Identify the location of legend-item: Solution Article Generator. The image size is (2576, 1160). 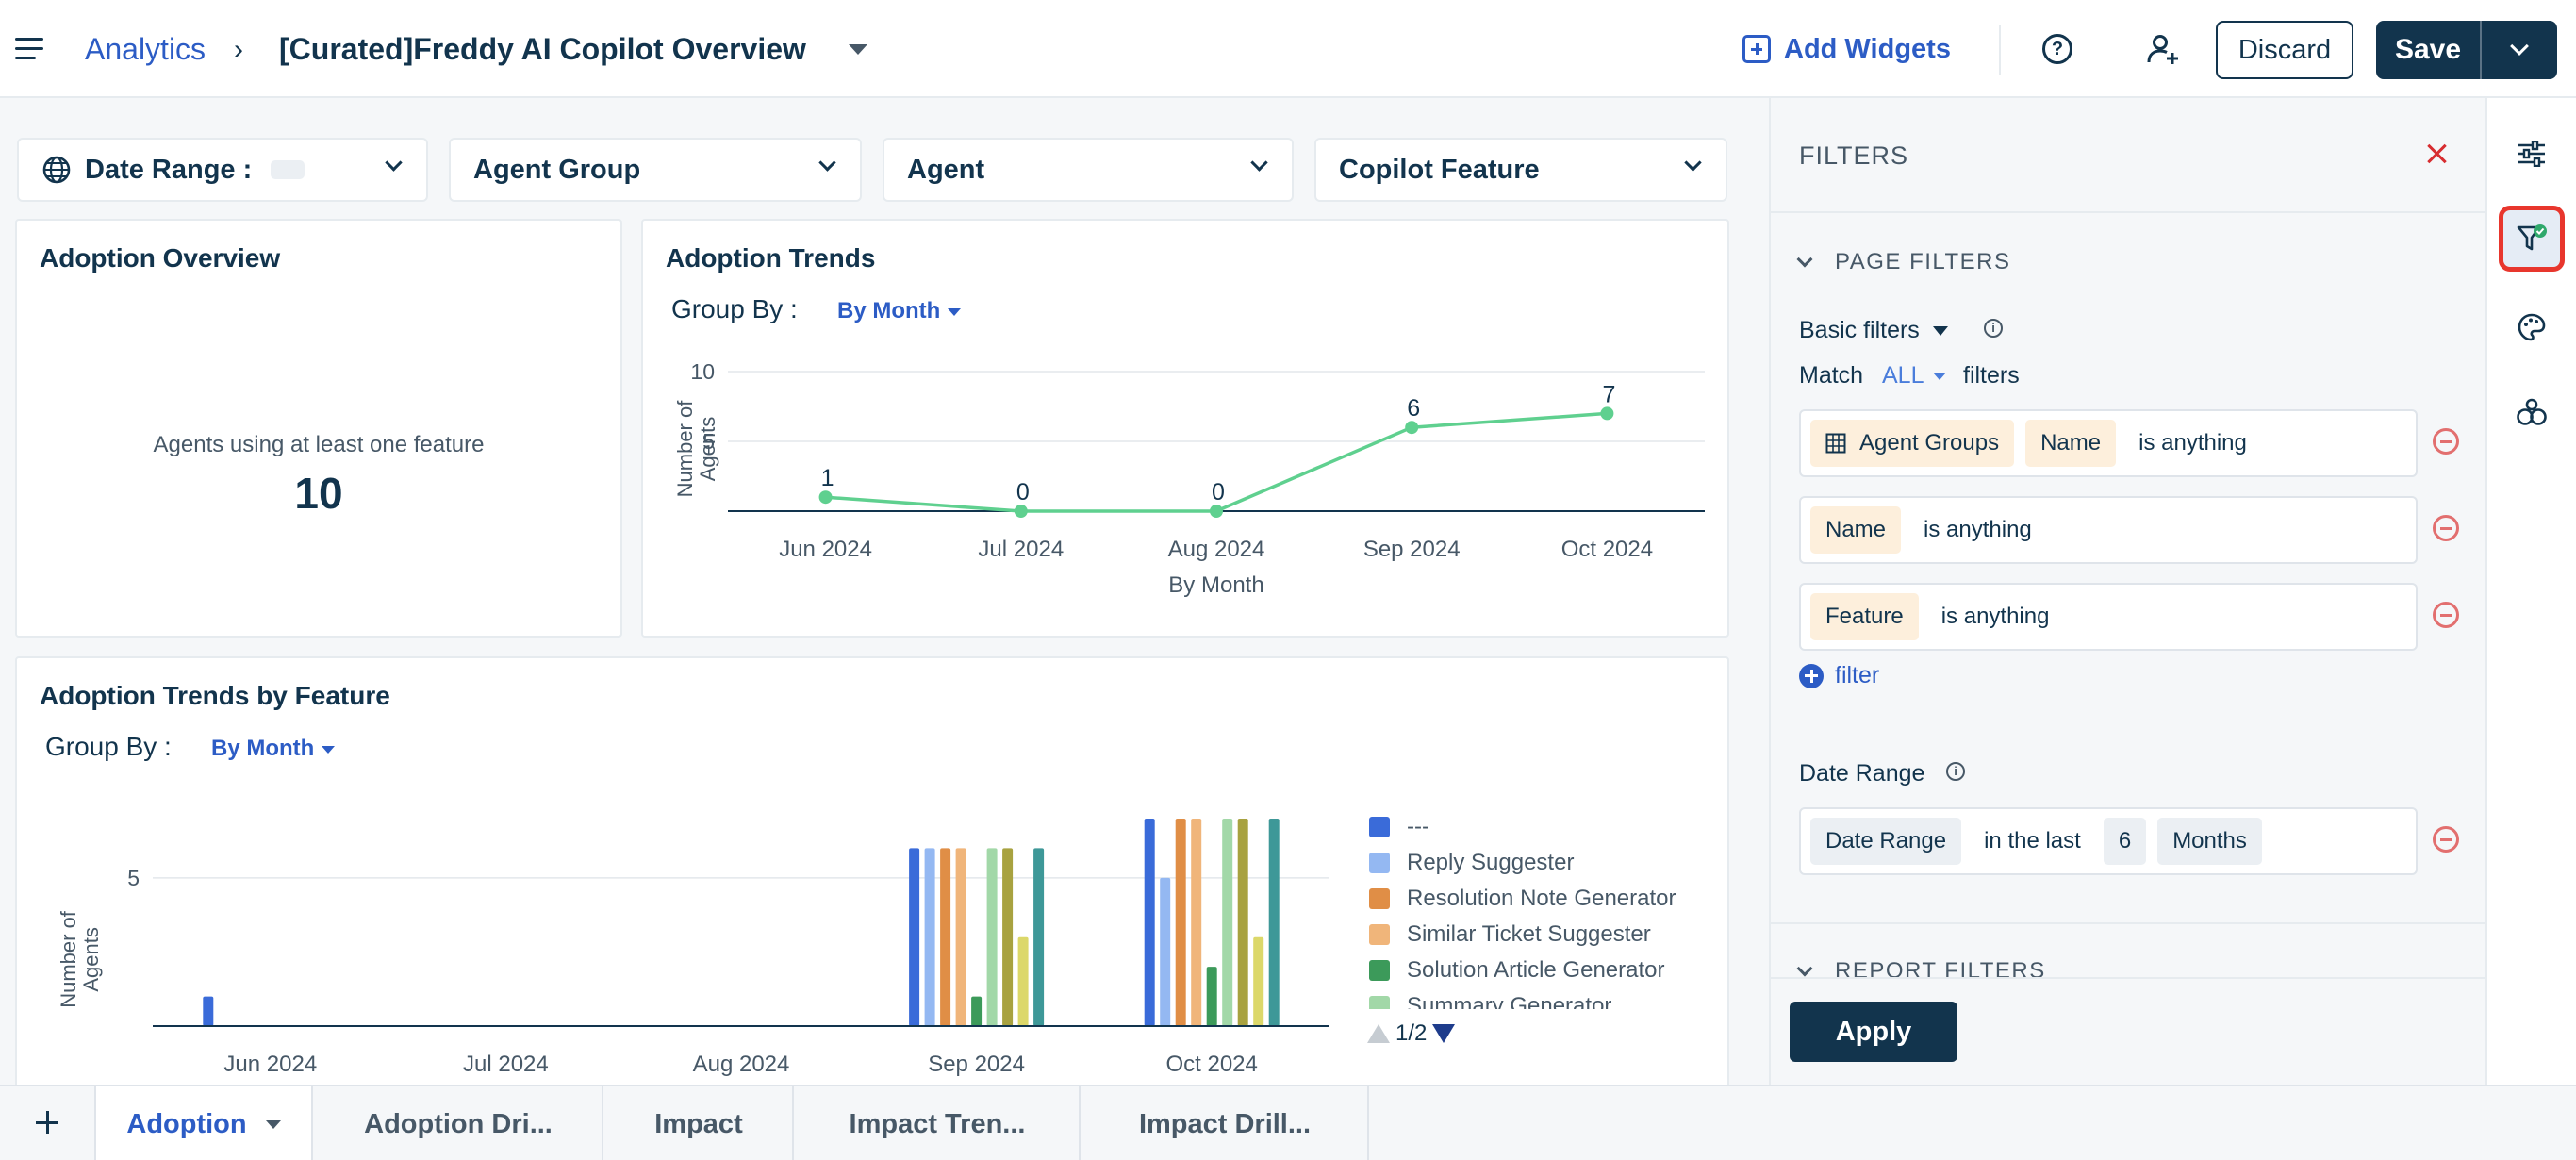
(1548, 970).